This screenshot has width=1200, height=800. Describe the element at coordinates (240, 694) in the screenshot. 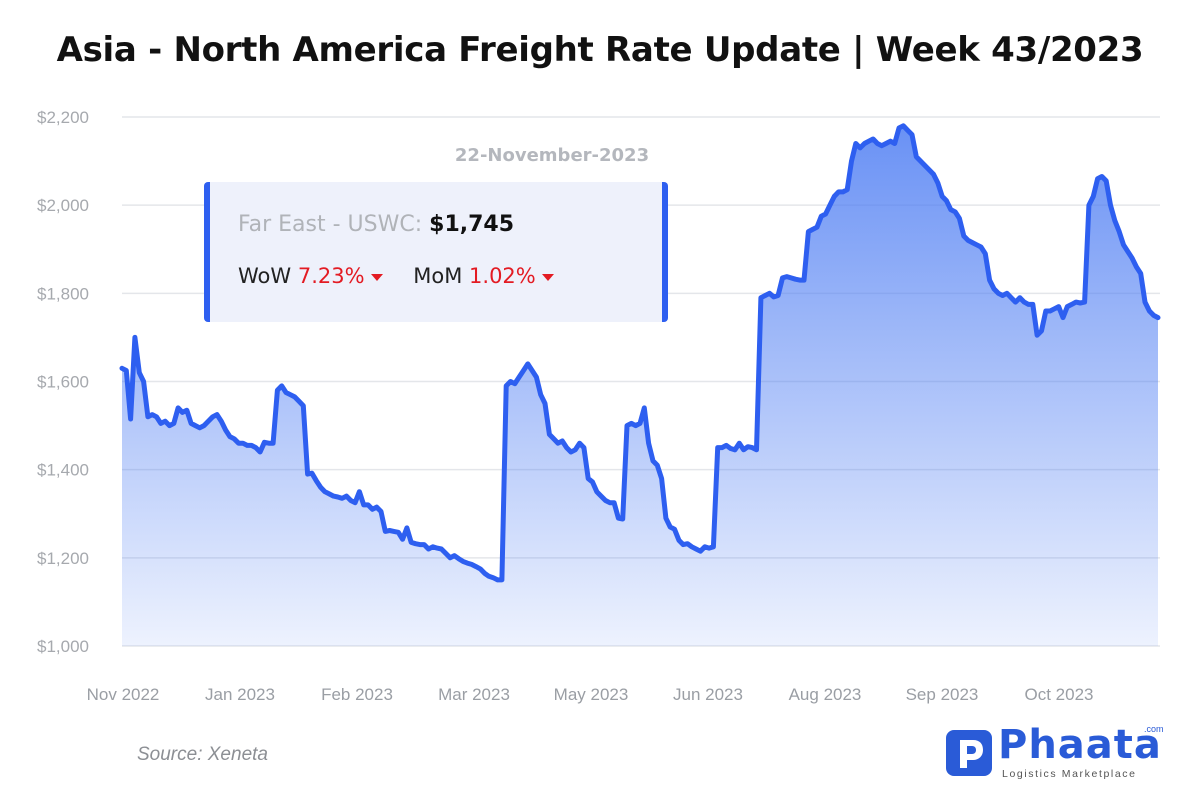

I see `x-tick-label: Jan 2023` at that location.